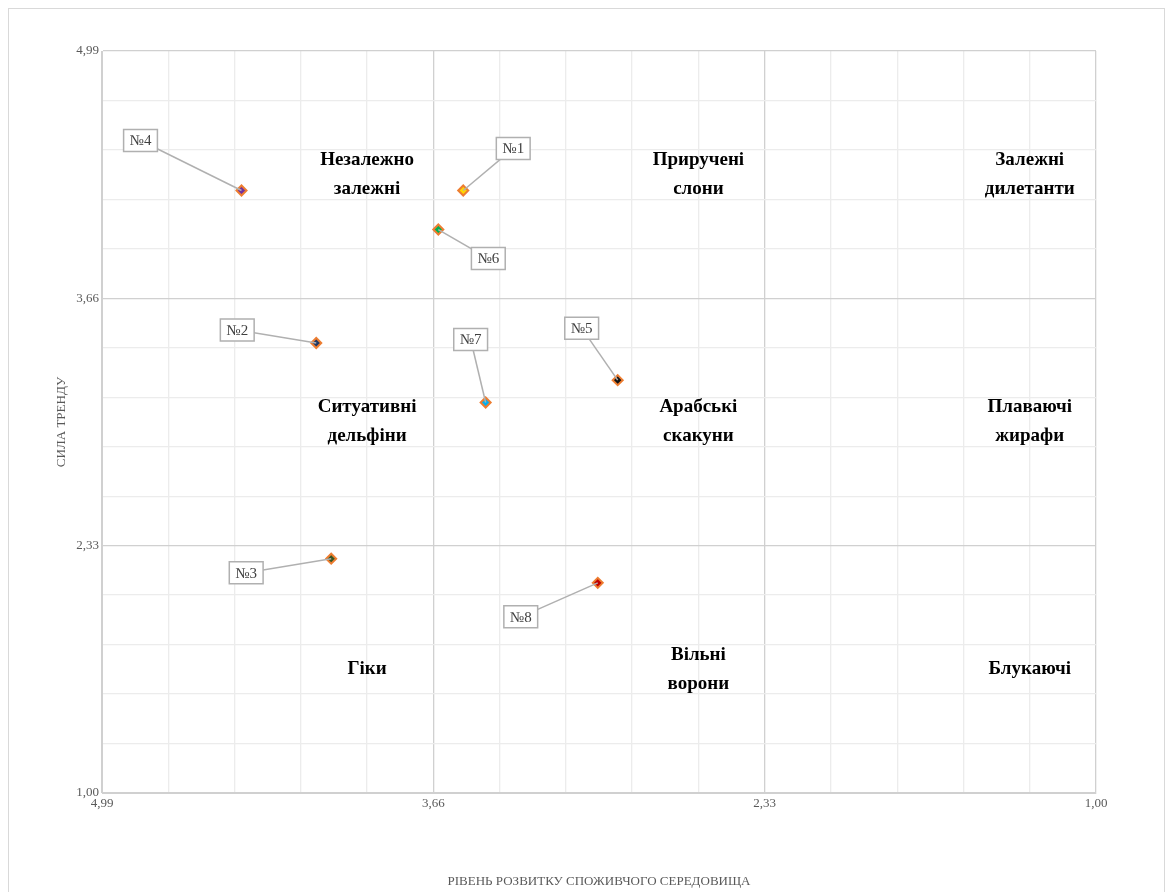  What do you see at coordinates (698, 420) in the screenshot?
I see `annotation: Арабські скакуни` at bounding box center [698, 420].